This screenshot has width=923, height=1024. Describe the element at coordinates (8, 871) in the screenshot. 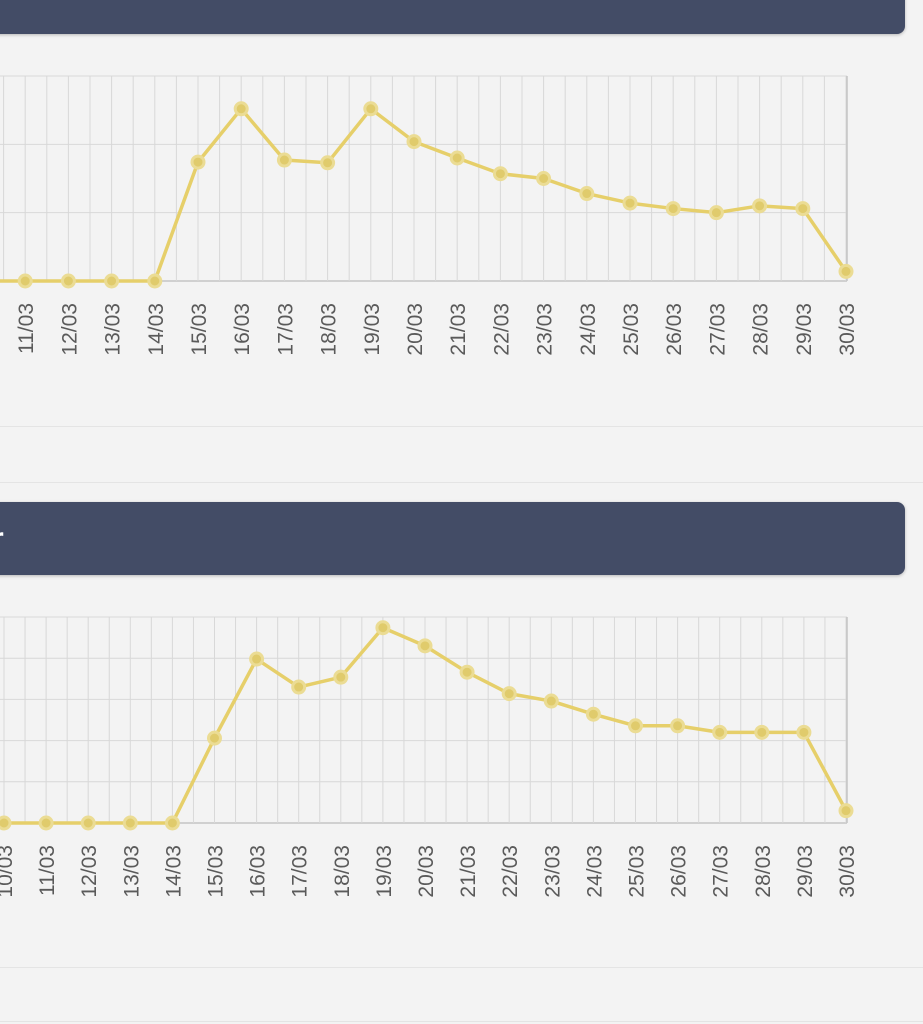

I see `x-tick-label: 10/03` at that location.